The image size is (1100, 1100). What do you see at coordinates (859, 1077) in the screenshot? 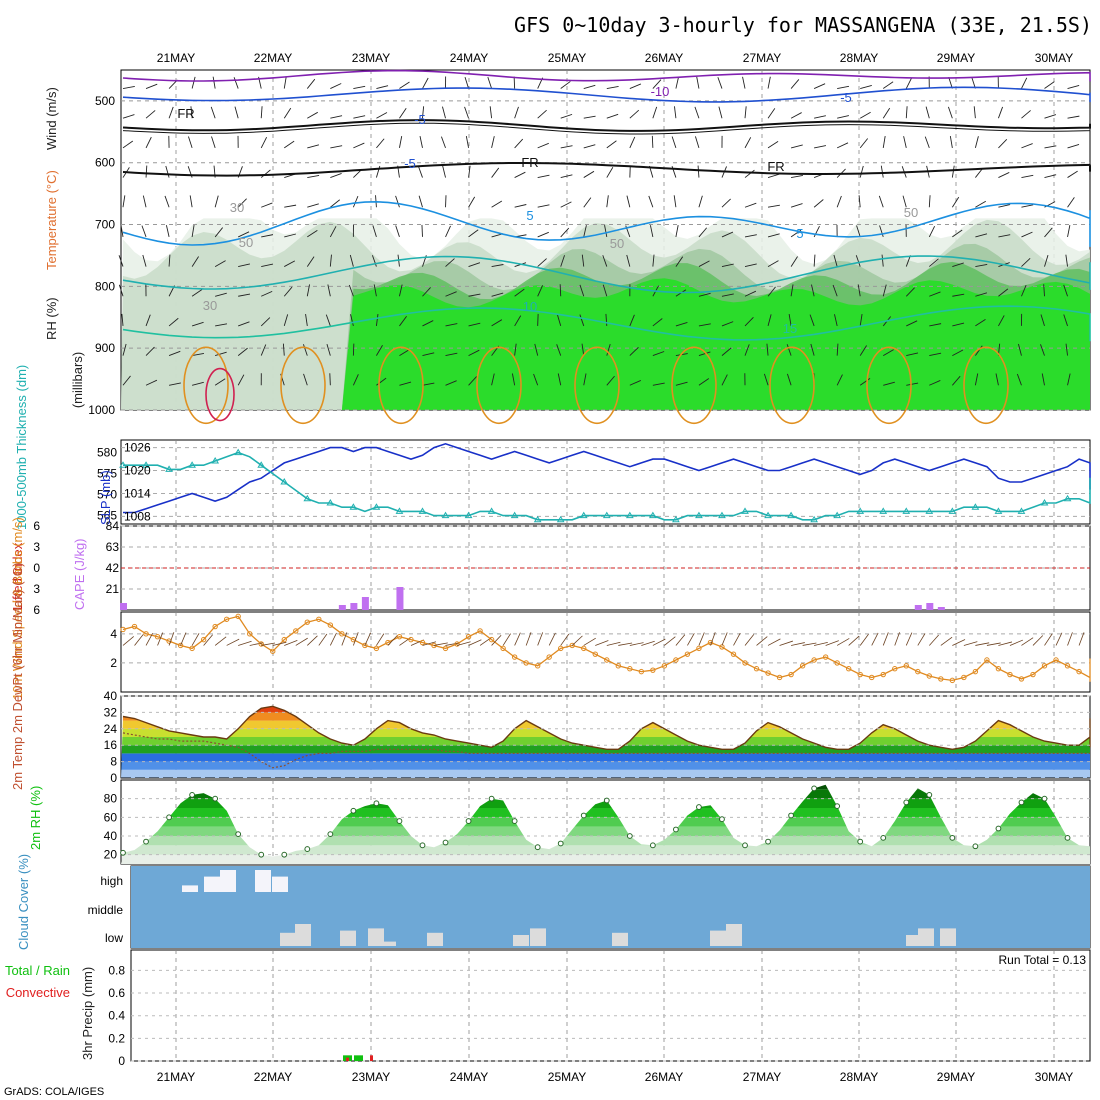
I see `x-tick-bottom-28MAY: 28MAY` at bounding box center [859, 1077].